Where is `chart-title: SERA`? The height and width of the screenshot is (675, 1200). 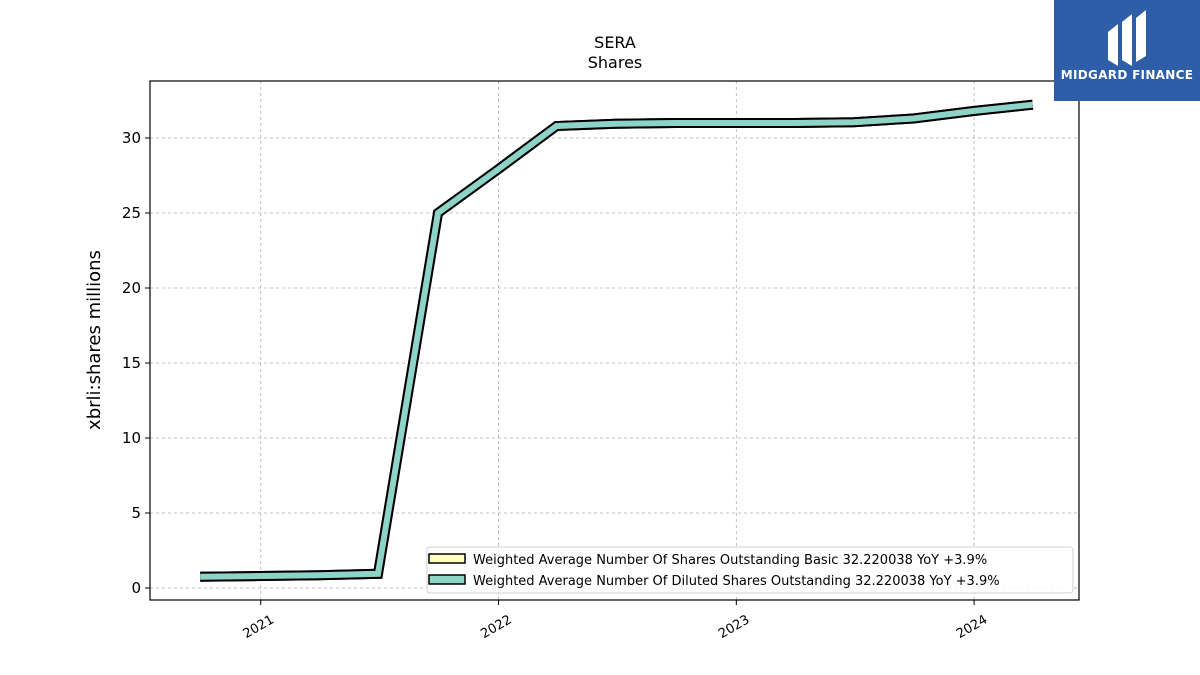
chart-title: SERA is located at coordinates (615, 42).